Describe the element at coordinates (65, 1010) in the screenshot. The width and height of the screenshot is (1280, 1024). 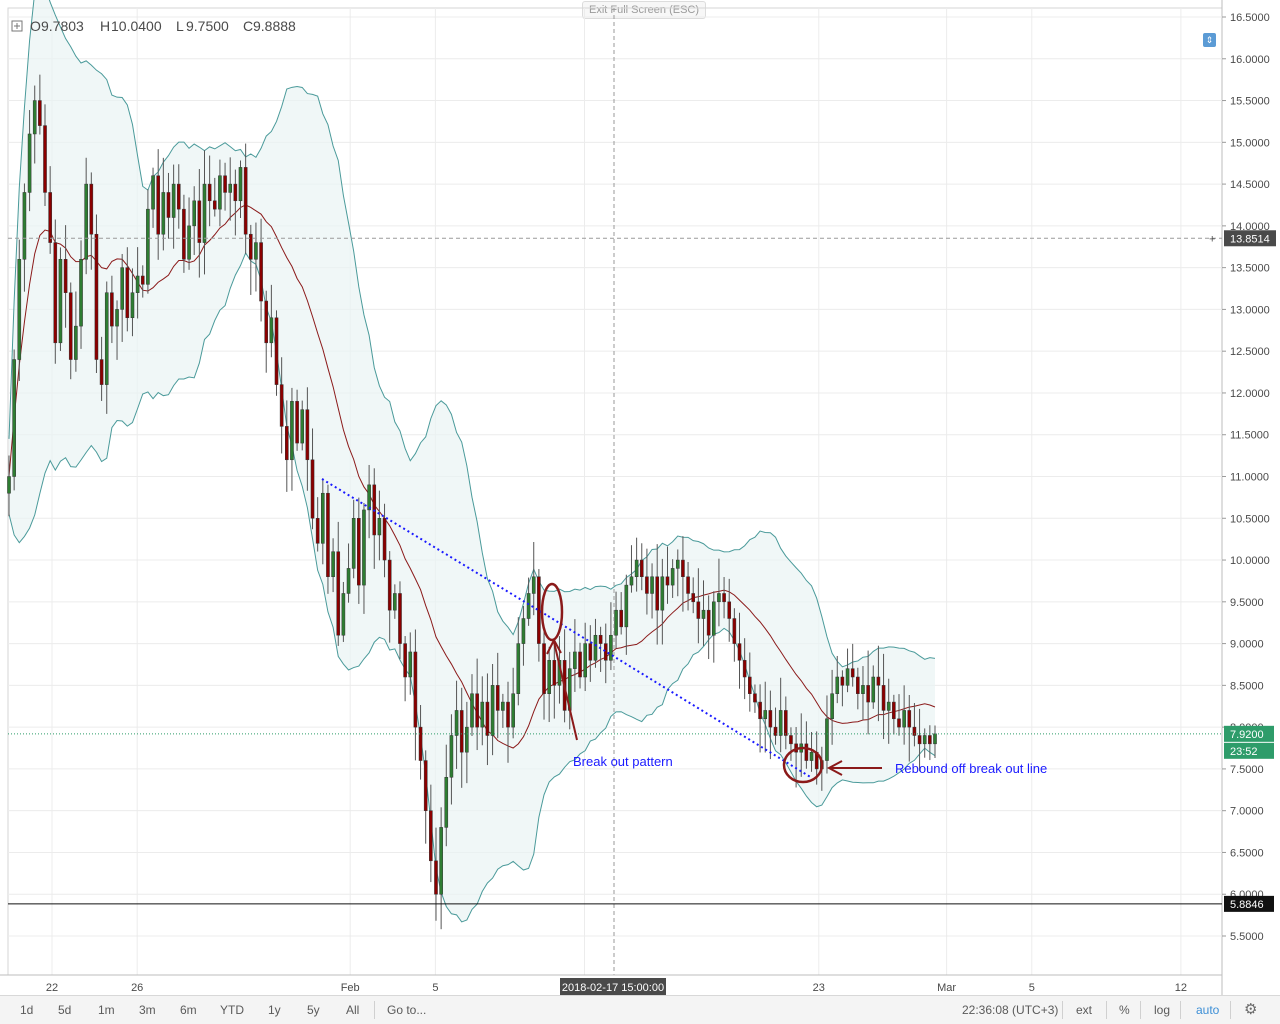
I see `interval-5d-button: 5d` at that location.